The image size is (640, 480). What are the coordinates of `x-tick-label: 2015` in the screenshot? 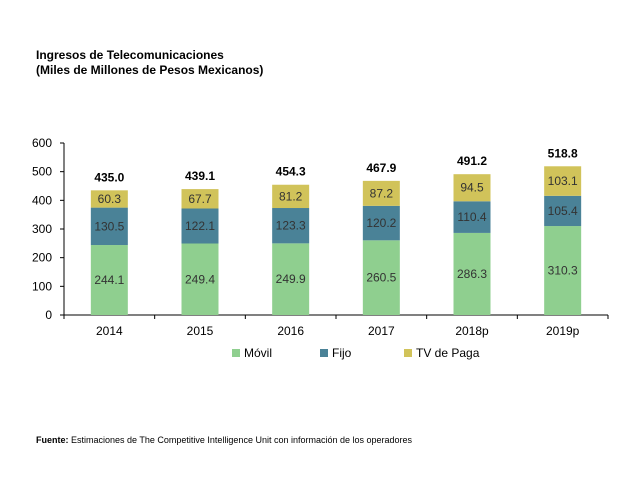 It's located at (200, 331).